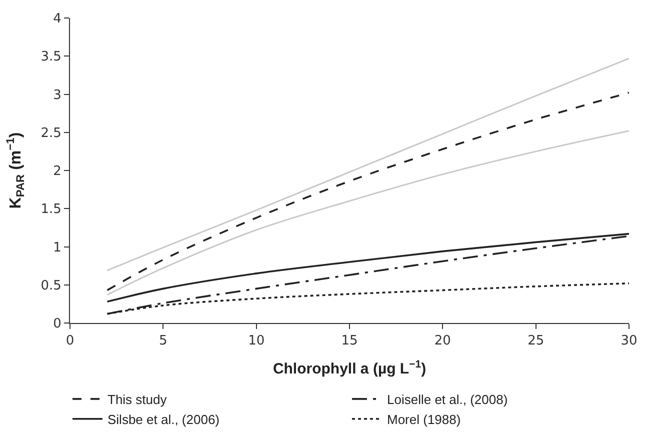  I want to click on legend-label: This study, so click(138, 400).